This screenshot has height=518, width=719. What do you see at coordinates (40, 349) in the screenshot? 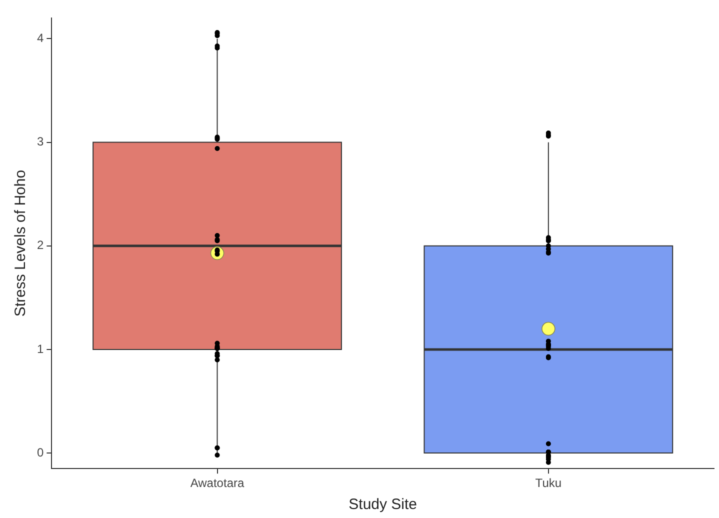
I see `y-tick-label: 1` at bounding box center [40, 349].